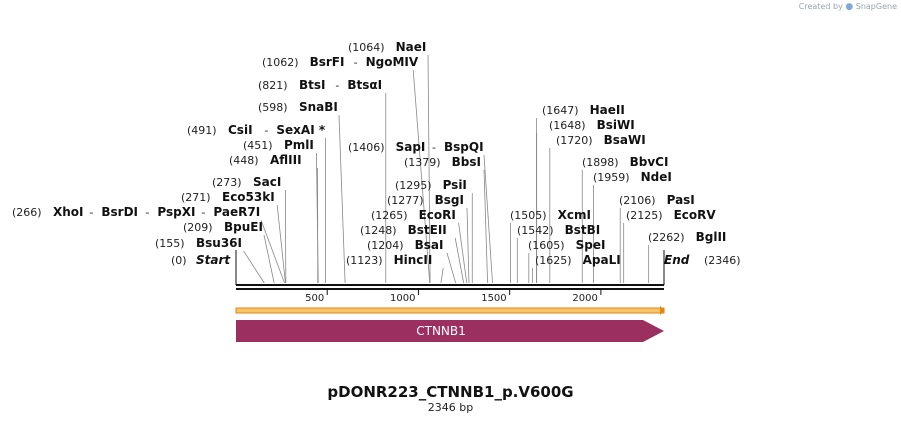 Image resolution: width=901 pixels, height=423 pixels. I want to click on site-enzyme-name: SnaBI, so click(318, 107).